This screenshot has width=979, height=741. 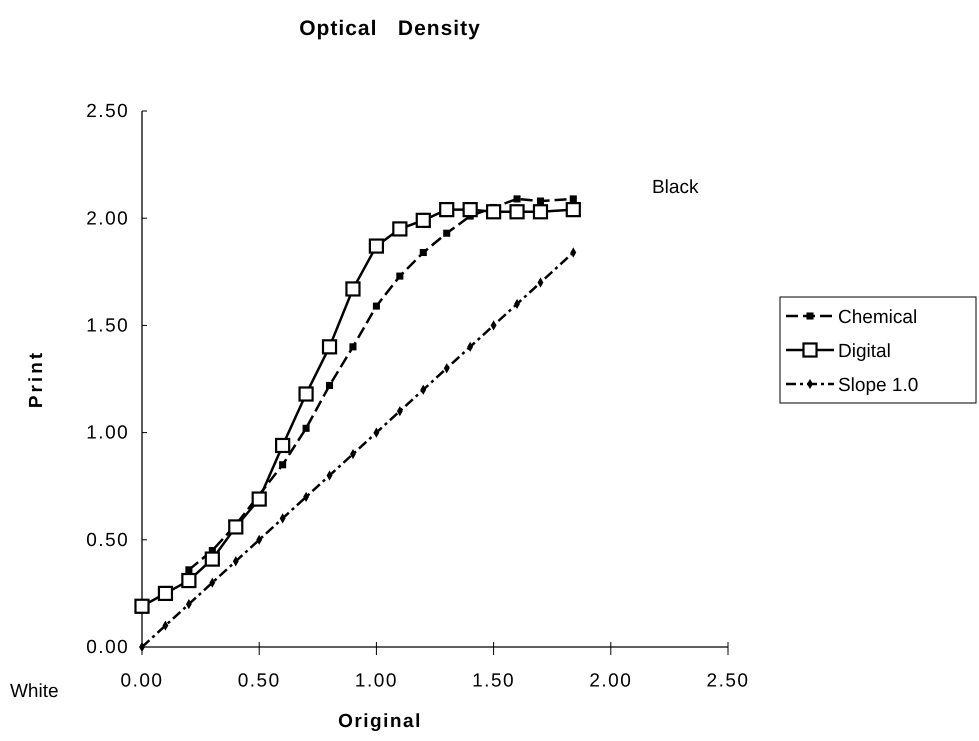 I want to click on x-tick-label: 1.50, so click(x=494, y=681).